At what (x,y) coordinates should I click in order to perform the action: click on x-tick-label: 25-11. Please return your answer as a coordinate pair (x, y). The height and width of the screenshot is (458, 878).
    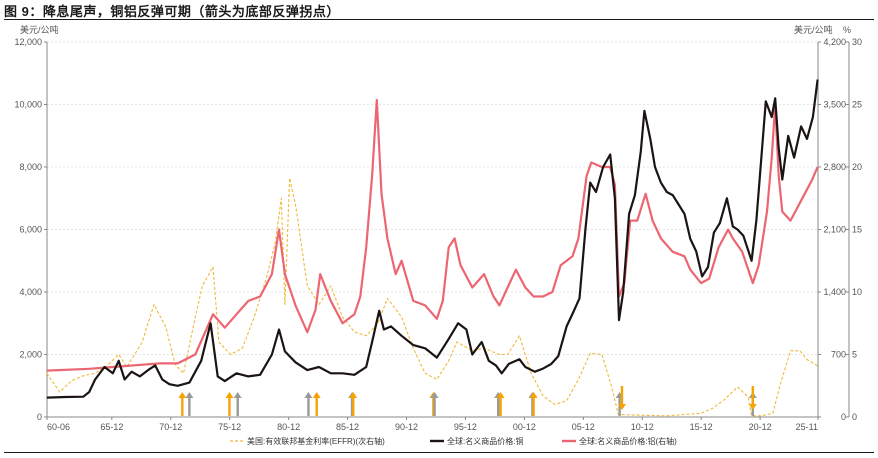
    Looking at the image, I should click on (807, 427).